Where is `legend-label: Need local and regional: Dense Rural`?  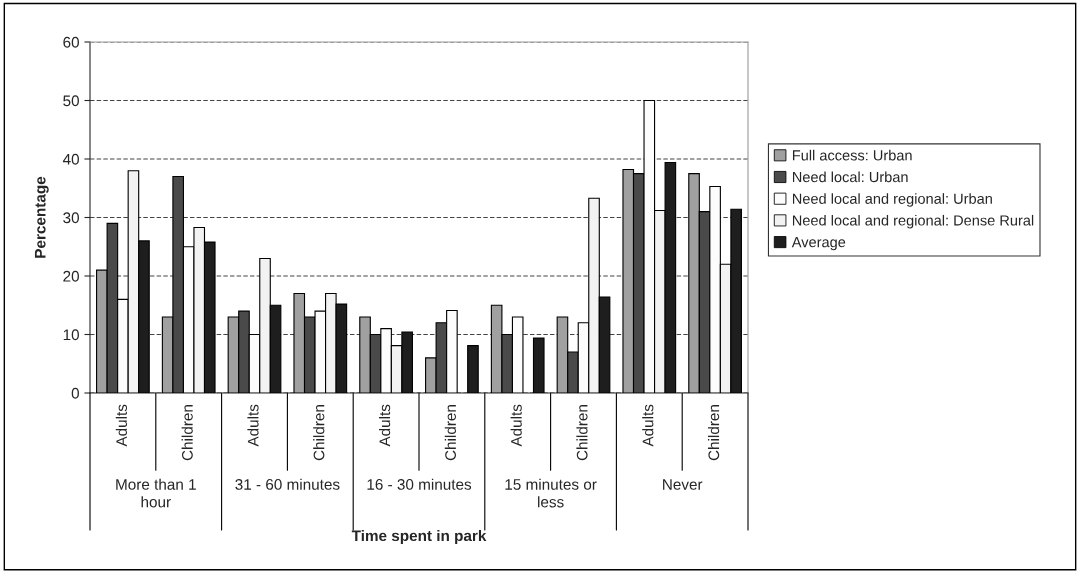
legend-label: Need local and regional: Dense Rural is located at coordinates (913, 221).